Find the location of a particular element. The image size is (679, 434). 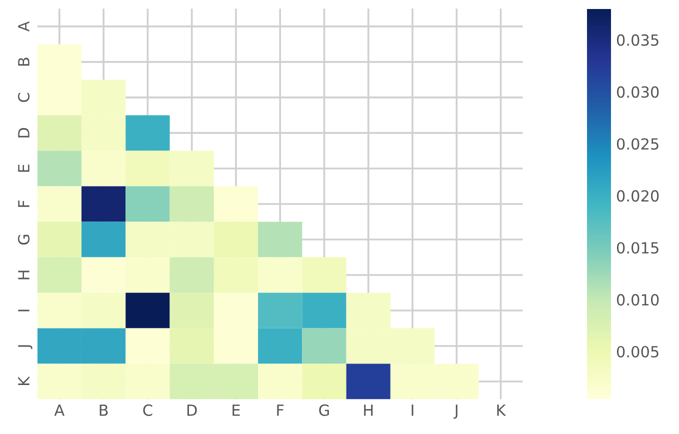

y-tick-label: G is located at coordinates (24, 239).